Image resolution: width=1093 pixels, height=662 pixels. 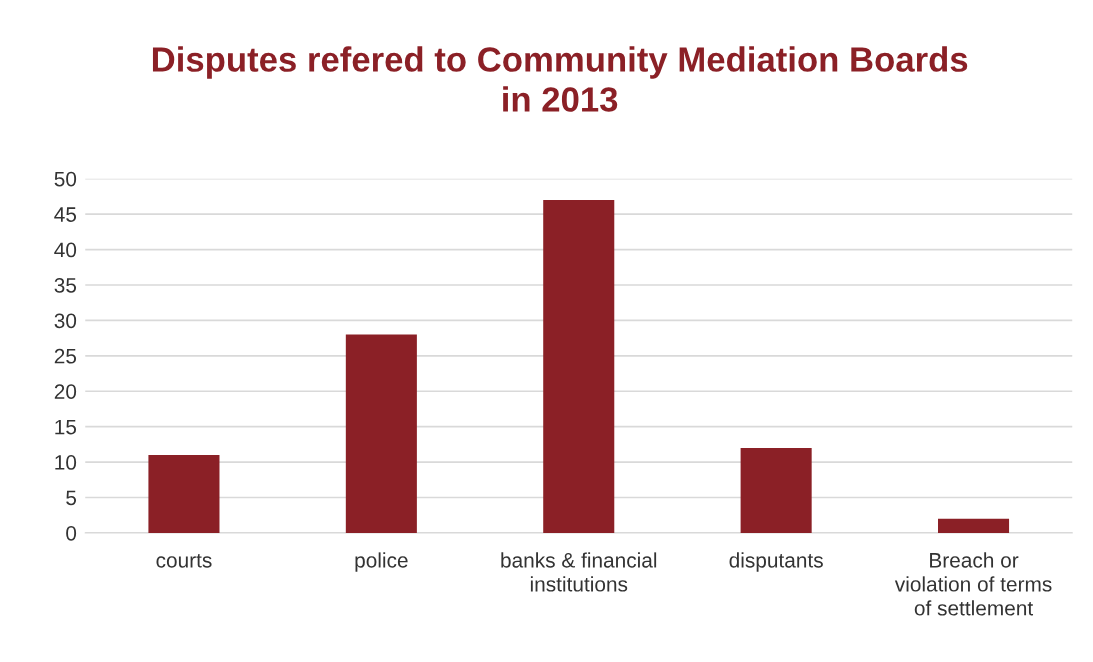 What do you see at coordinates (973, 584) in the screenshot?
I see `x-tick-label: Breach or violation of terms of settlement` at bounding box center [973, 584].